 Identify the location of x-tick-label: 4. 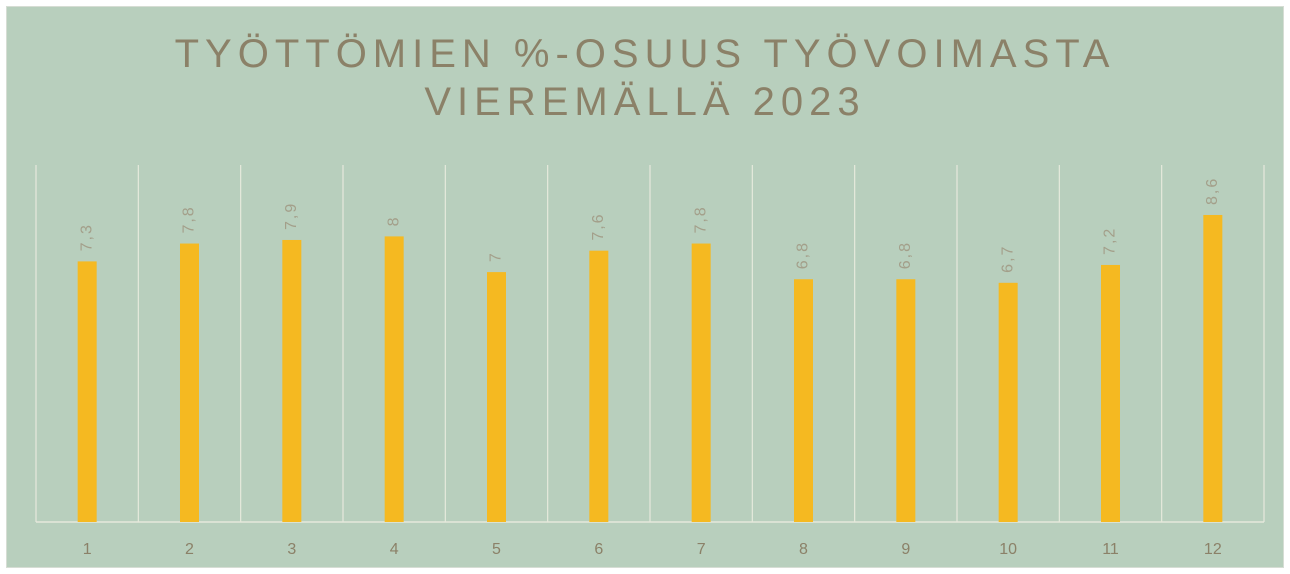
(394, 549).